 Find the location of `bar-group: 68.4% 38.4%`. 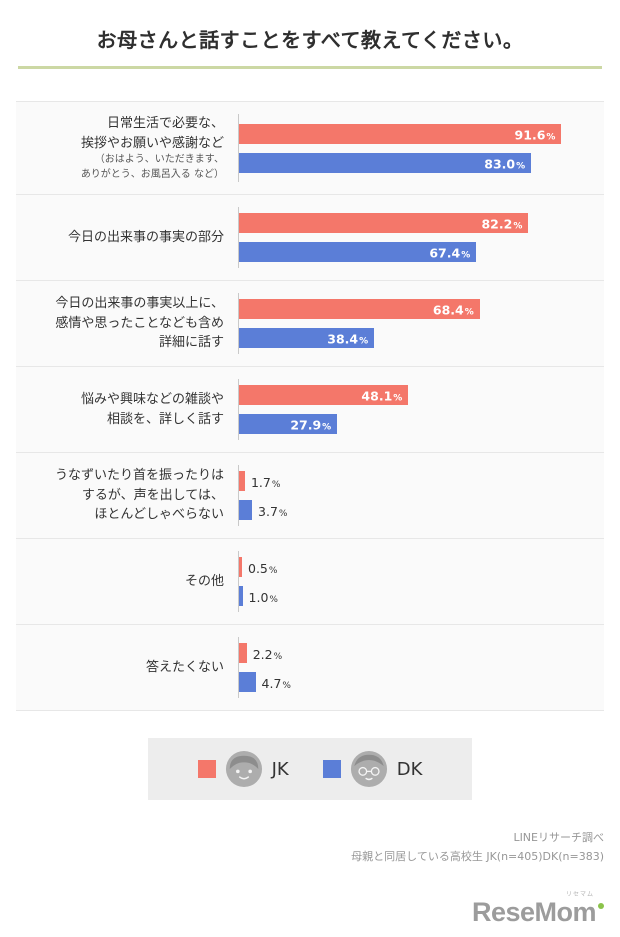

bar-group: 68.4% 38.4% is located at coordinates (421, 323).